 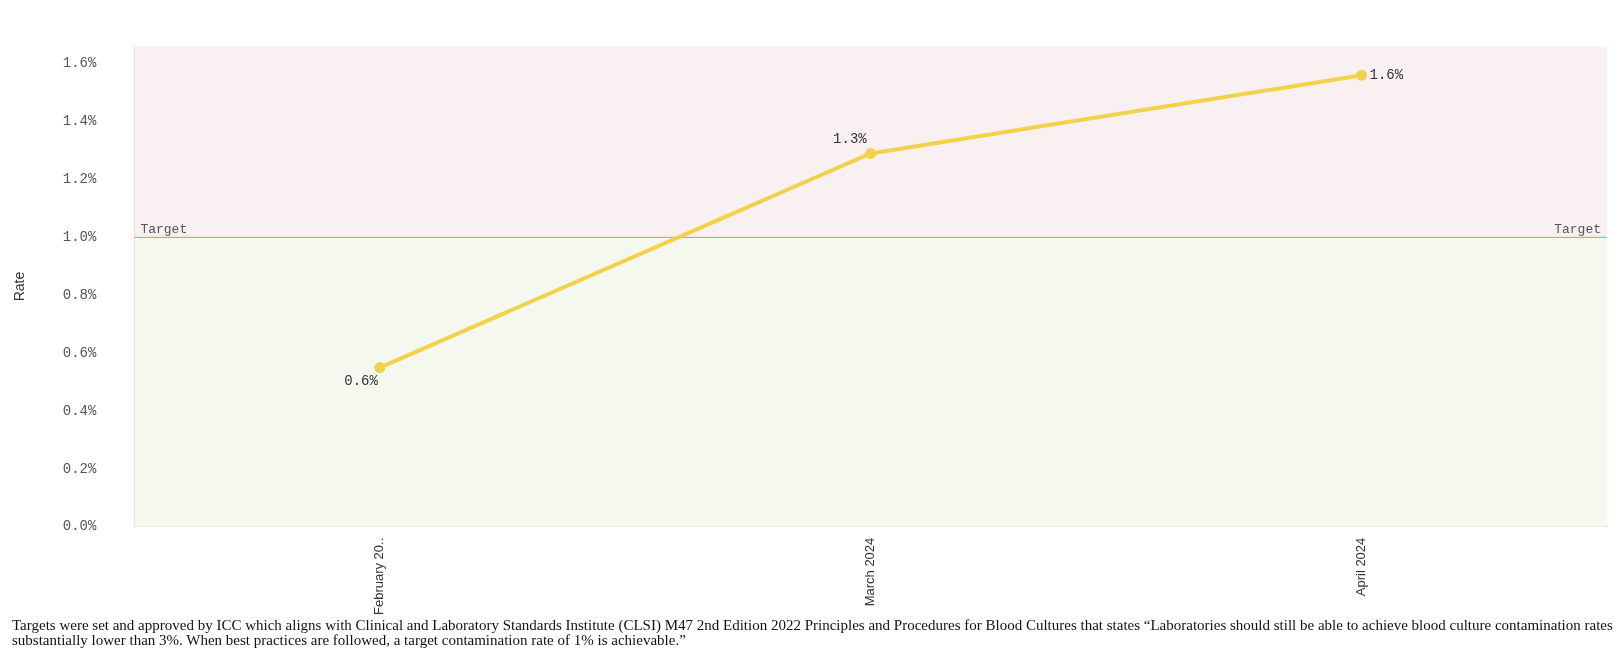 I want to click on y-tick-label: 0.0%, so click(x=79, y=526).